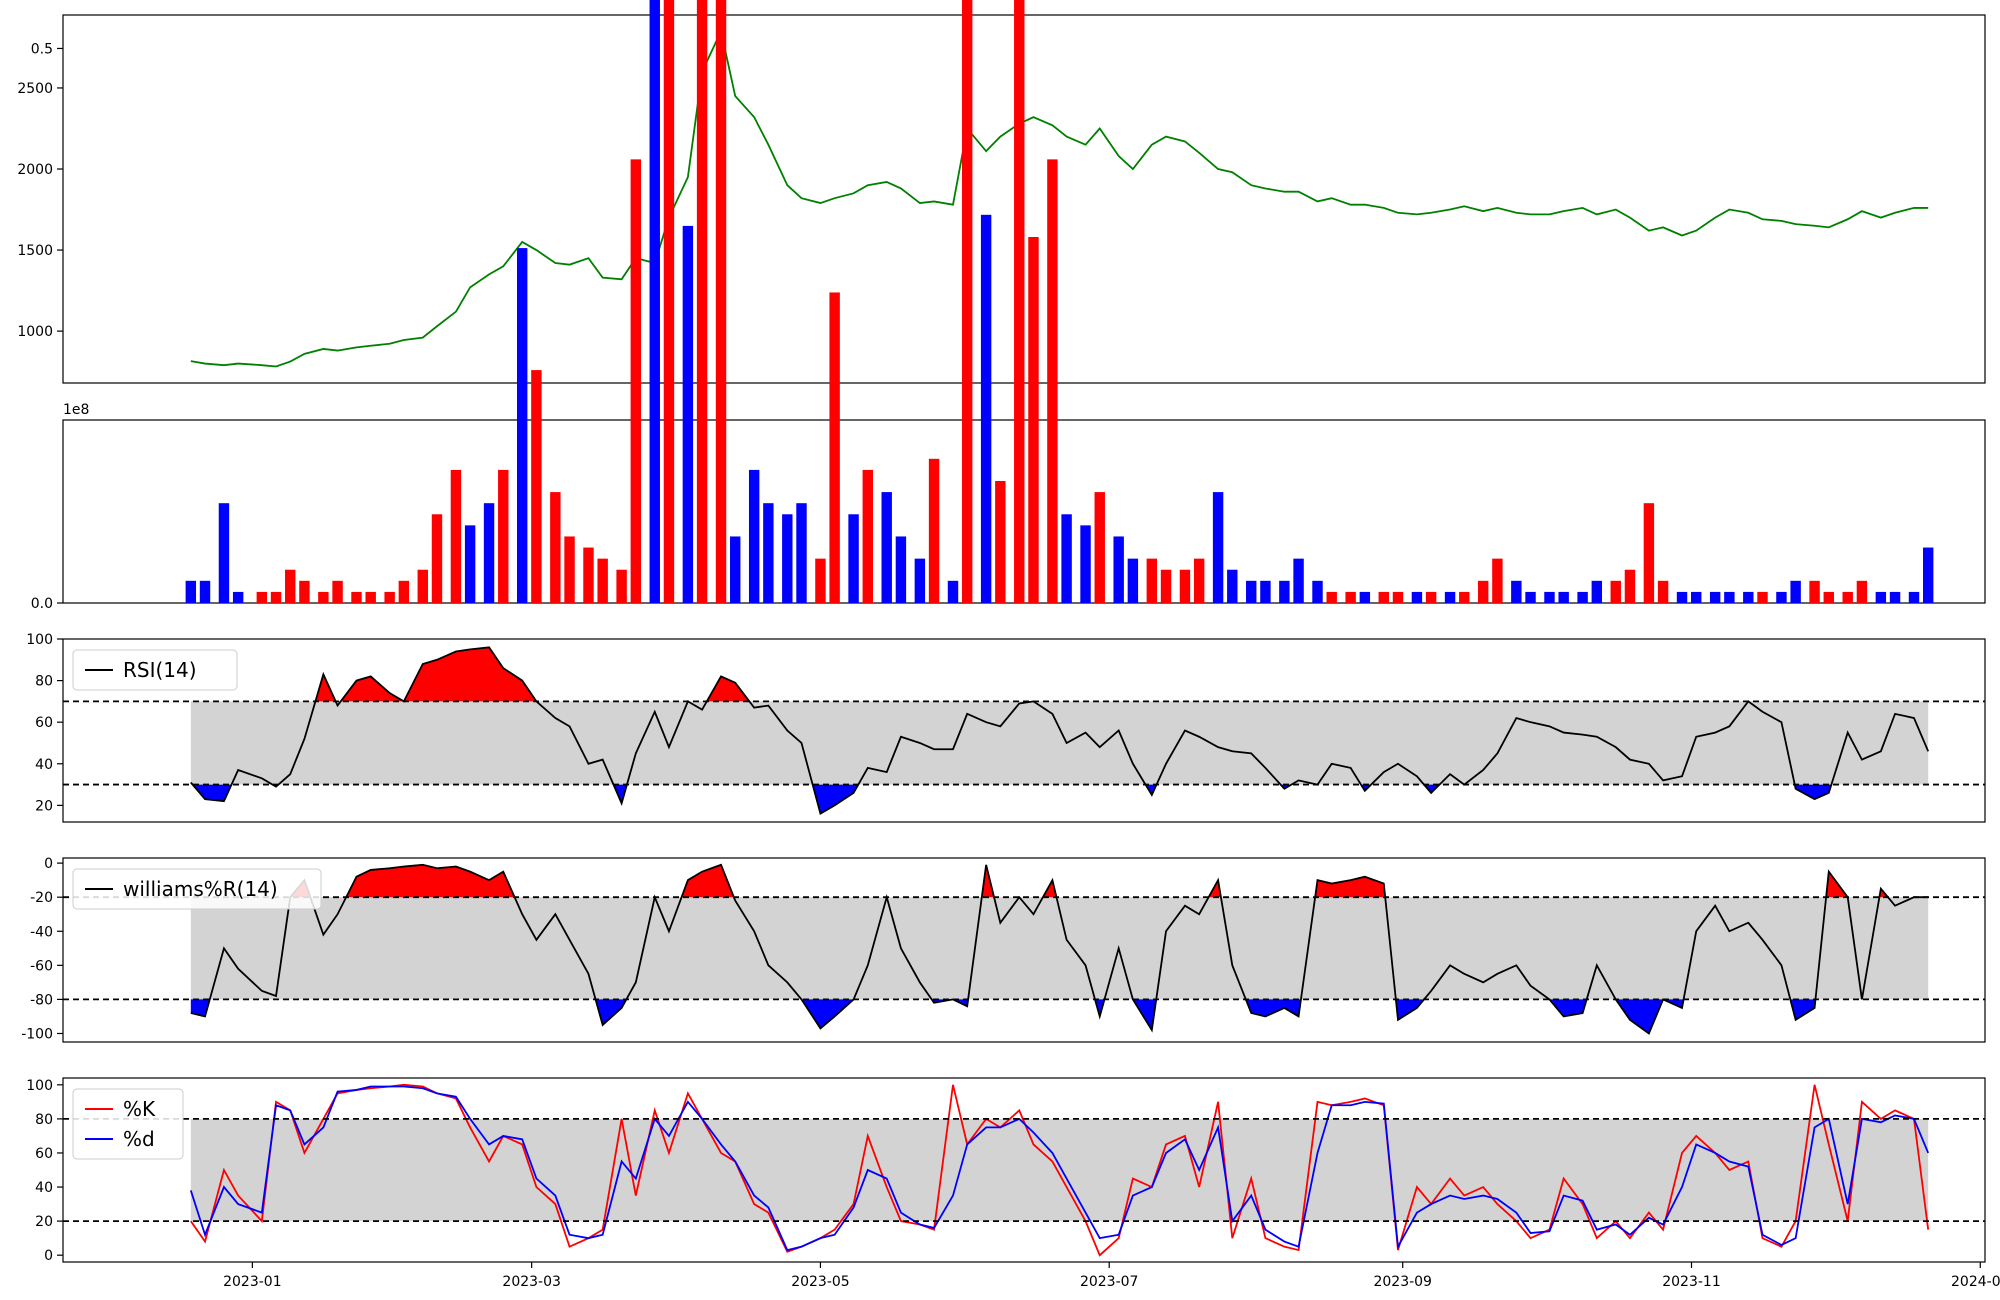 This screenshot has width=2000, height=1300. I want to click on panel-0-ytick-label: 1000, so click(35, 332).